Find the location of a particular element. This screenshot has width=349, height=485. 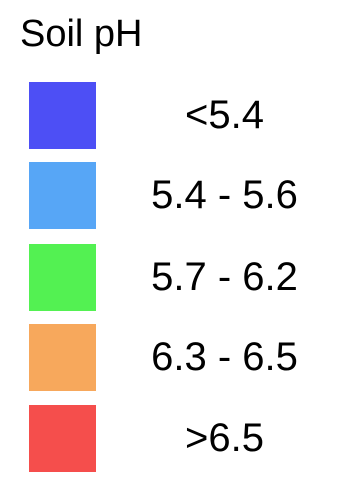

legend-label: 6.3 - 6.5 is located at coordinates (224, 357).